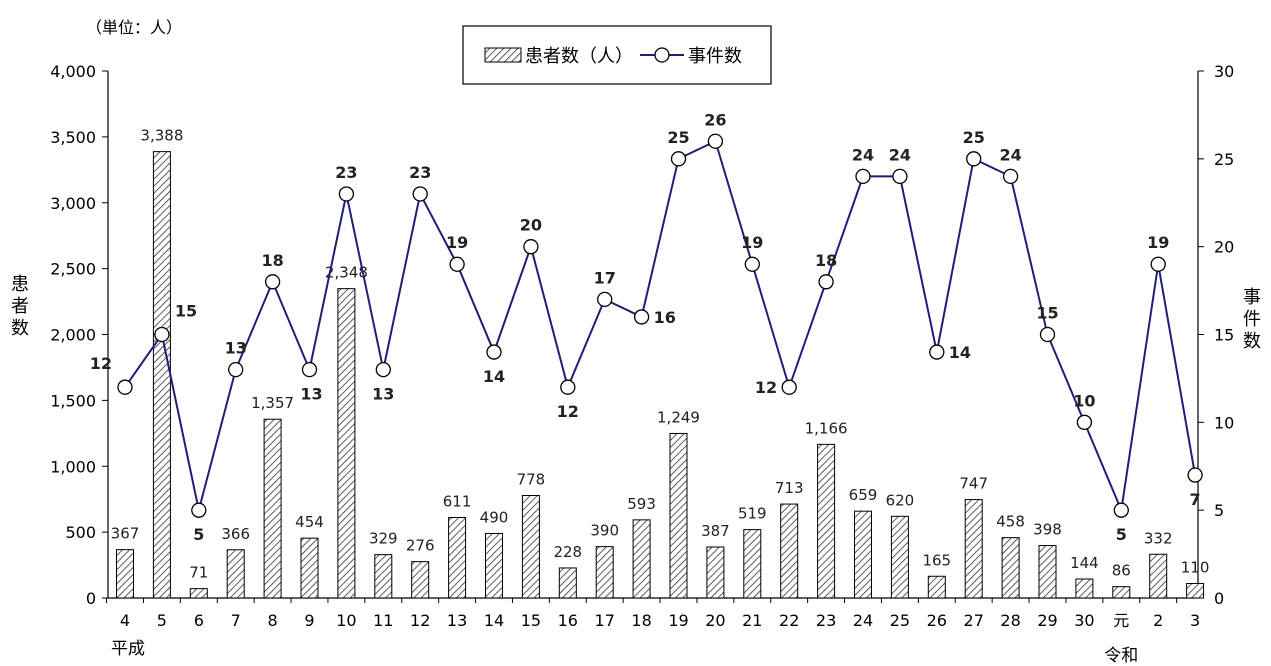 This screenshot has width=1271, height=666. Describe the element at coordinates (1121, 510) in the screenshot. I see `case-point-元` at that location.